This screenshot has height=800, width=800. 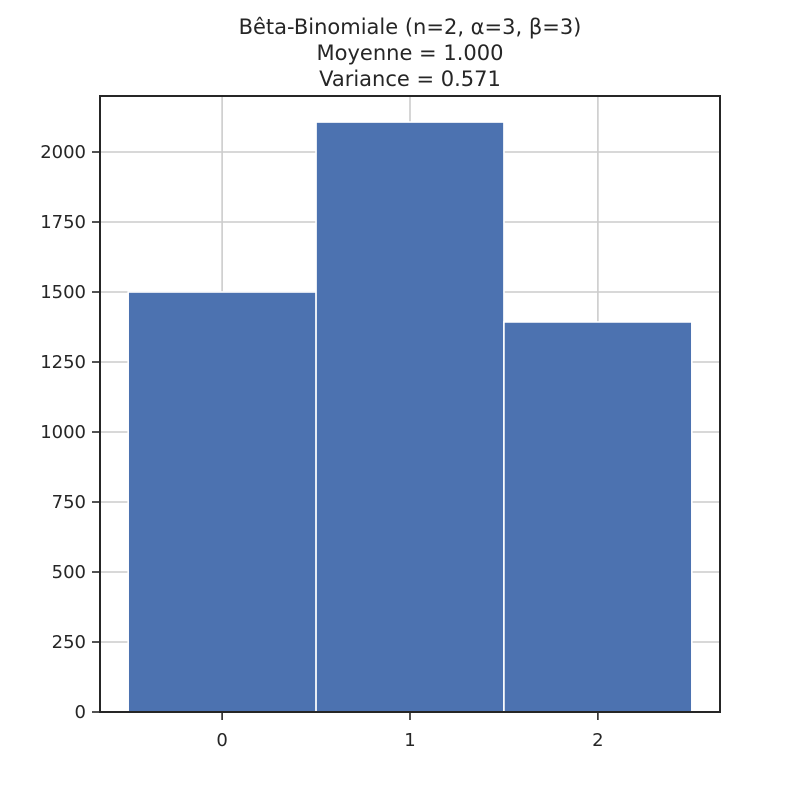 I want to click on y-tick-label: 250, so click(x=69, y=642).